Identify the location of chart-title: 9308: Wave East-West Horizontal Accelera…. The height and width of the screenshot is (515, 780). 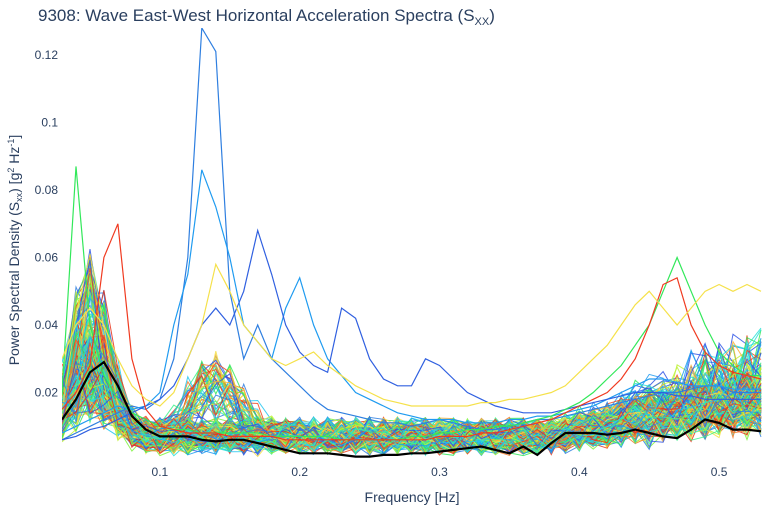
(266, 17).